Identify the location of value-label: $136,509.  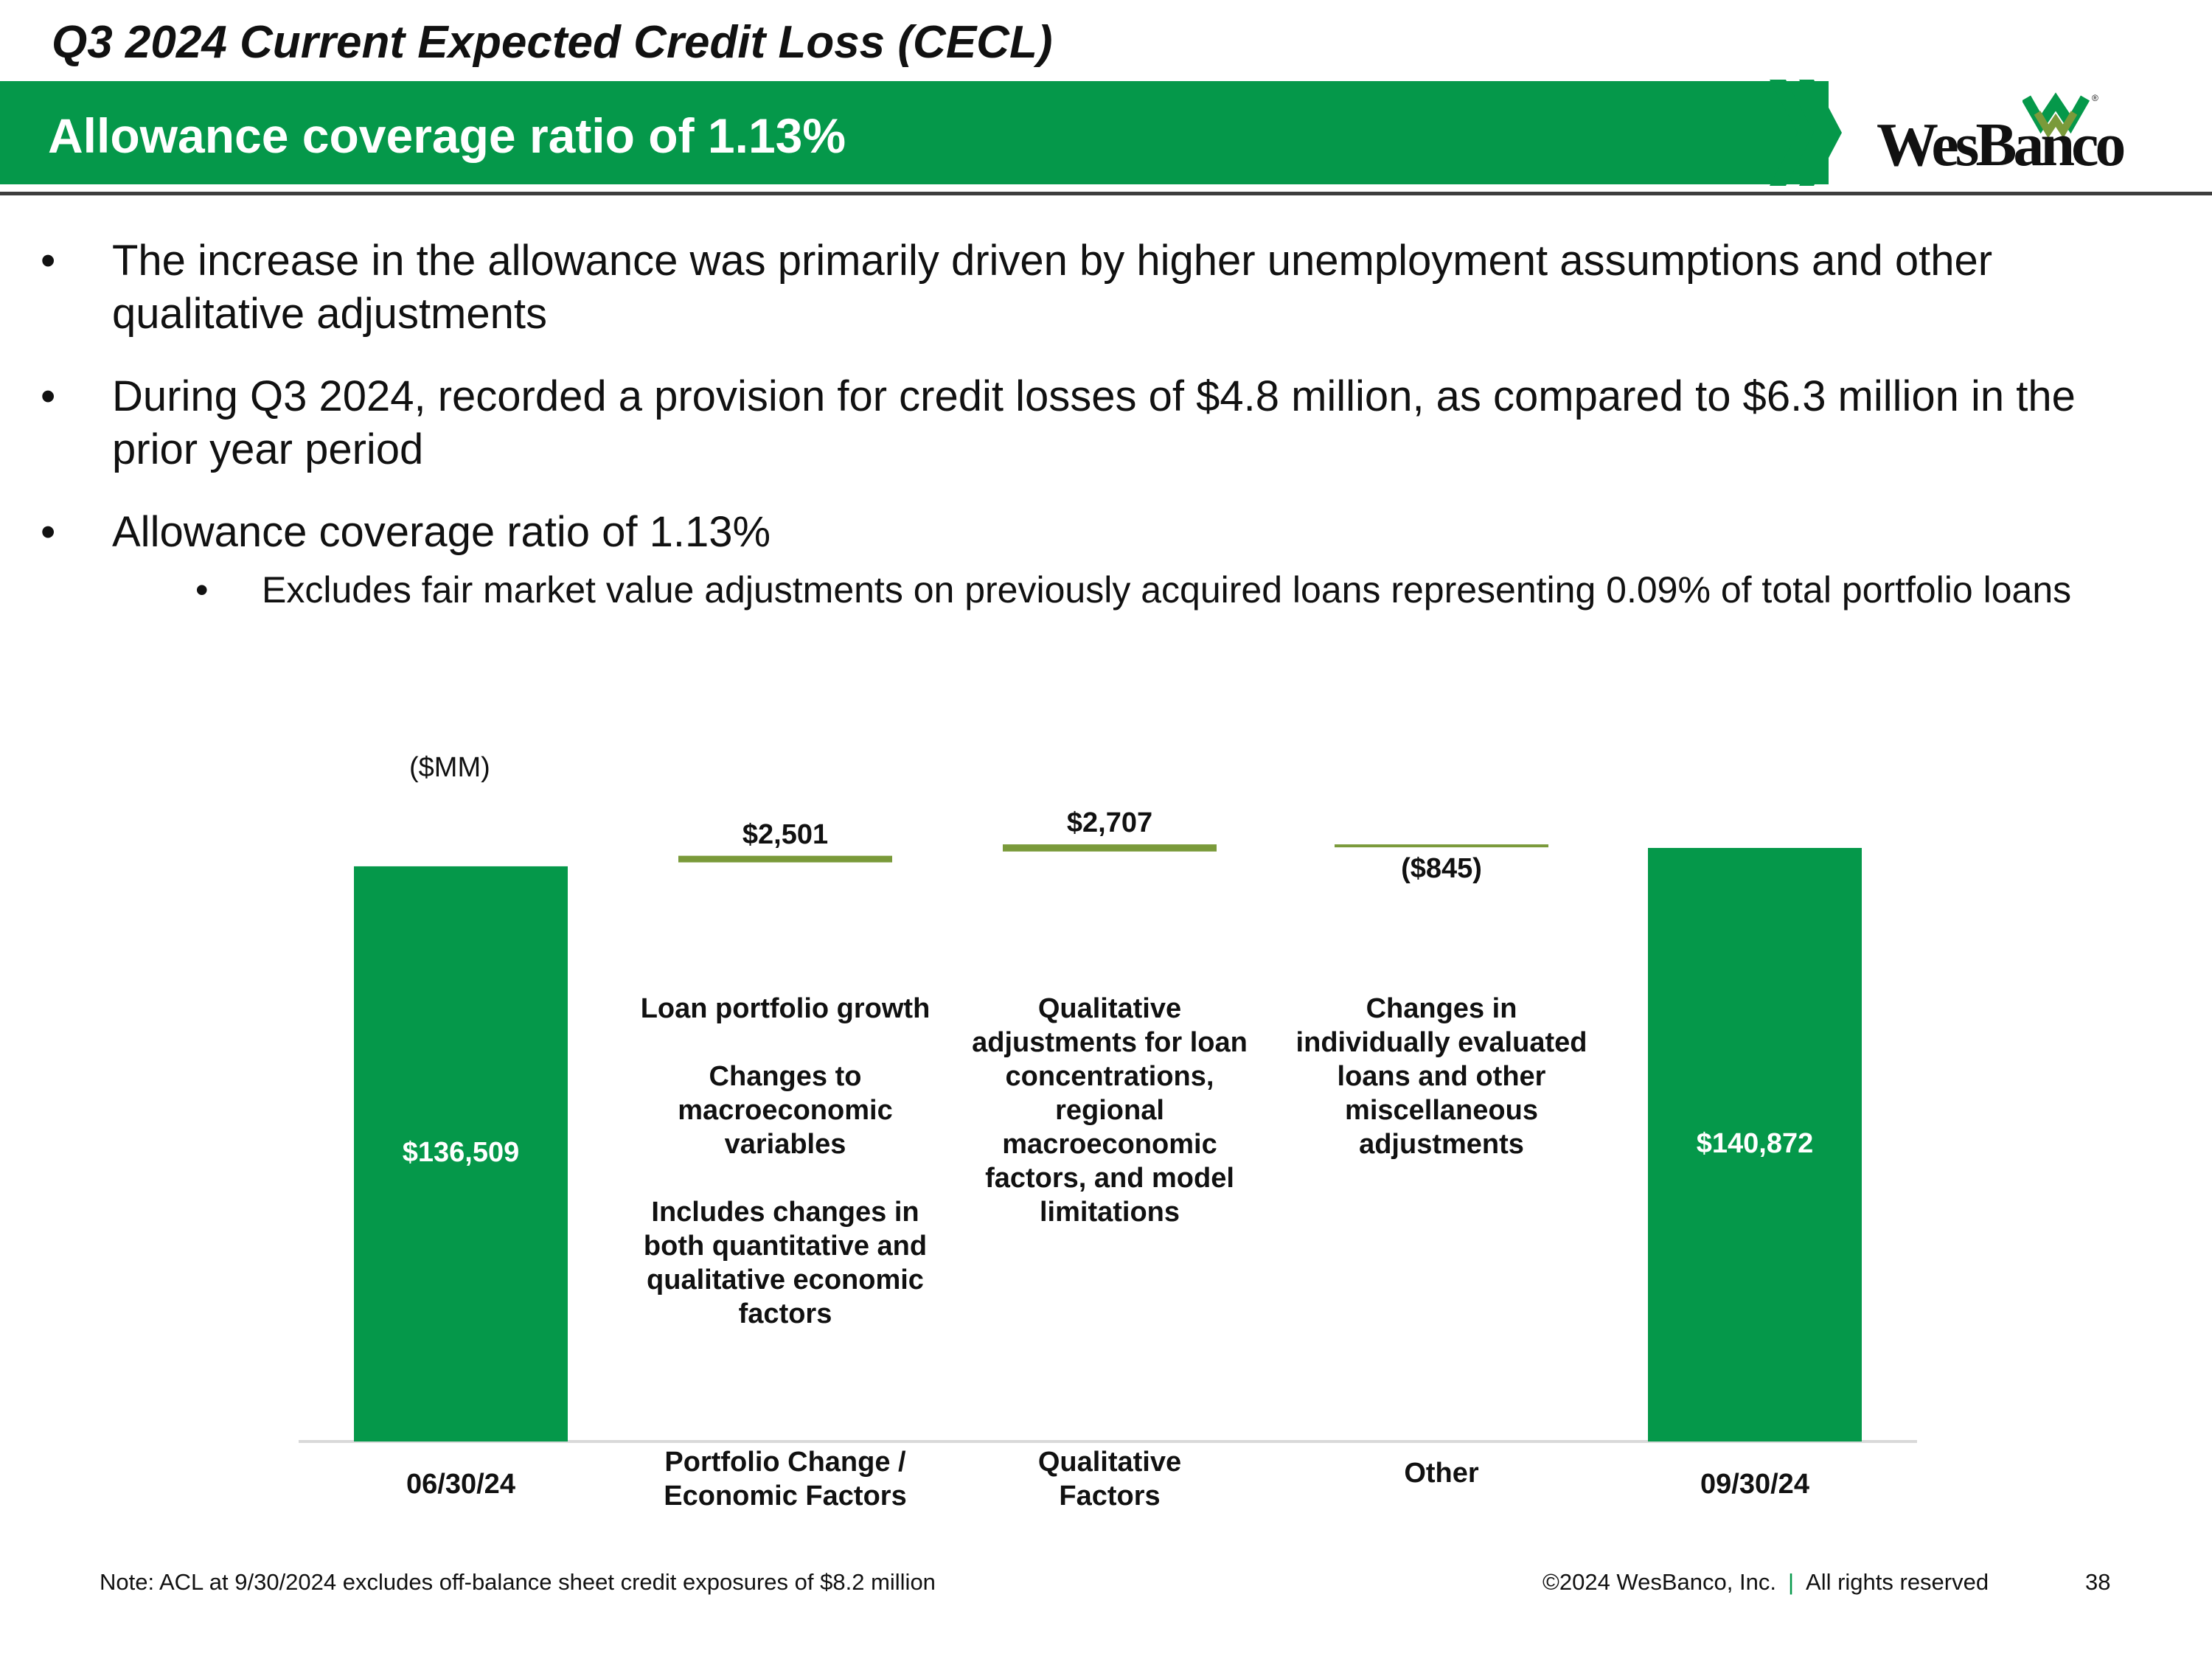
(461, 1152).